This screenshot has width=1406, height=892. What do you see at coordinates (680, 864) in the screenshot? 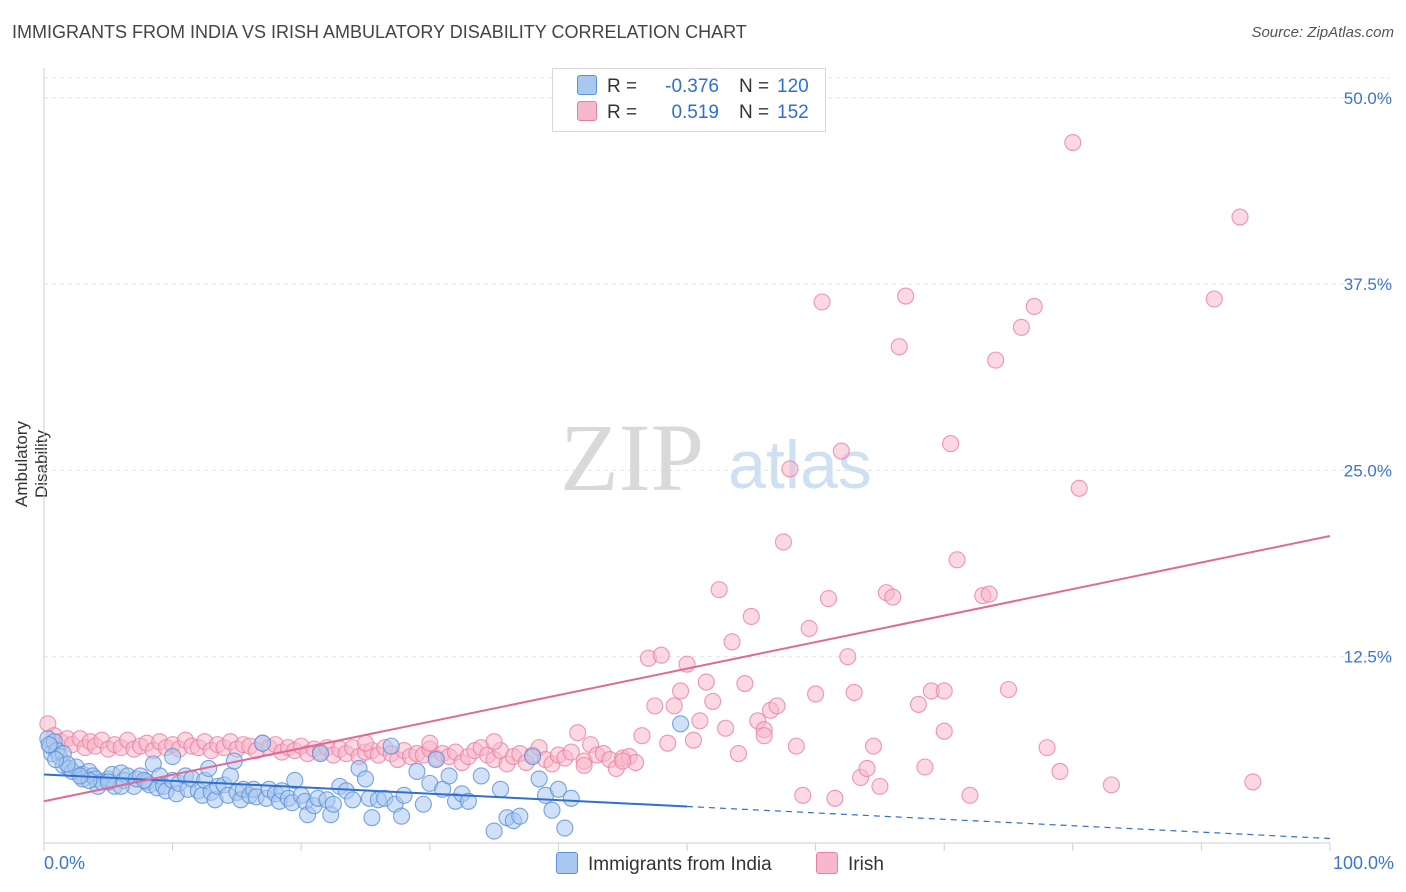
I see `india-legend-label: Immigrants from India` at bounding box center [680, 864].